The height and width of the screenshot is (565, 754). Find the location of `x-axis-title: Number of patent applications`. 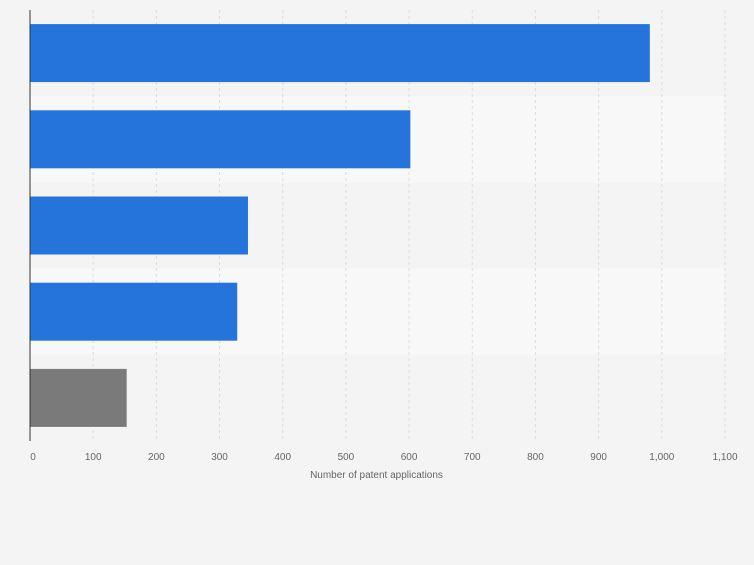

x-axis-title: Number of patent applications is located at coordinates (376, 475).